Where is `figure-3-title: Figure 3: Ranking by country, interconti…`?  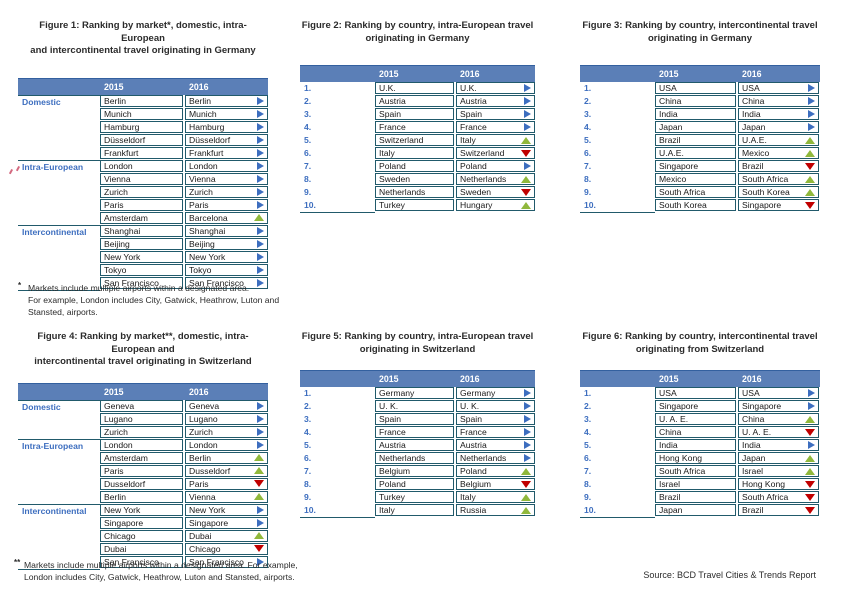 figure-3-title: Figure 3: Ranking by country, interconti… is located at coordinates (700, 32).